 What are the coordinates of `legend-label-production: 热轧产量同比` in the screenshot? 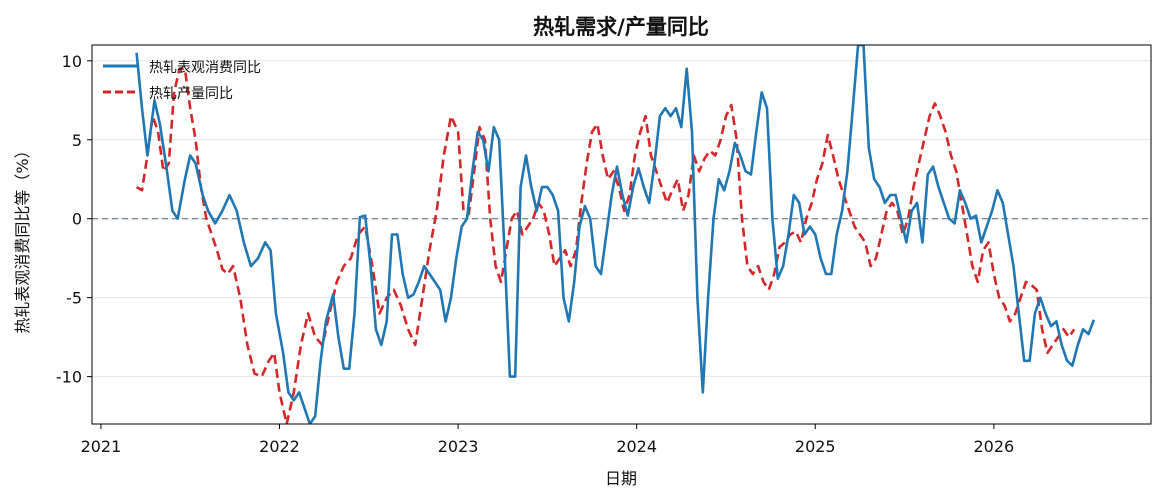 It's located at (191, 94).